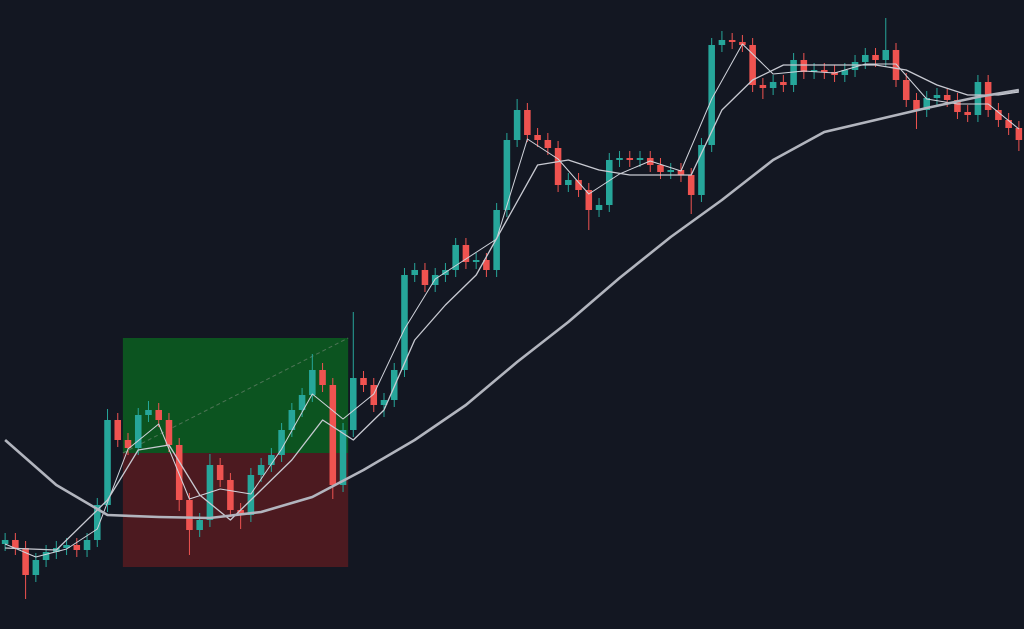 The height and width of the screenshot is (629, 1024). Describe the element at coordinates (235, 395) in the screenshot. I see `position-path` at that location.